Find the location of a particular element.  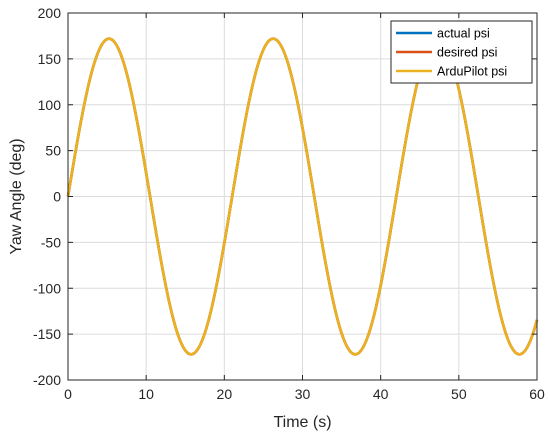

legend-label: actual psi is located at coordinates (463, 34).